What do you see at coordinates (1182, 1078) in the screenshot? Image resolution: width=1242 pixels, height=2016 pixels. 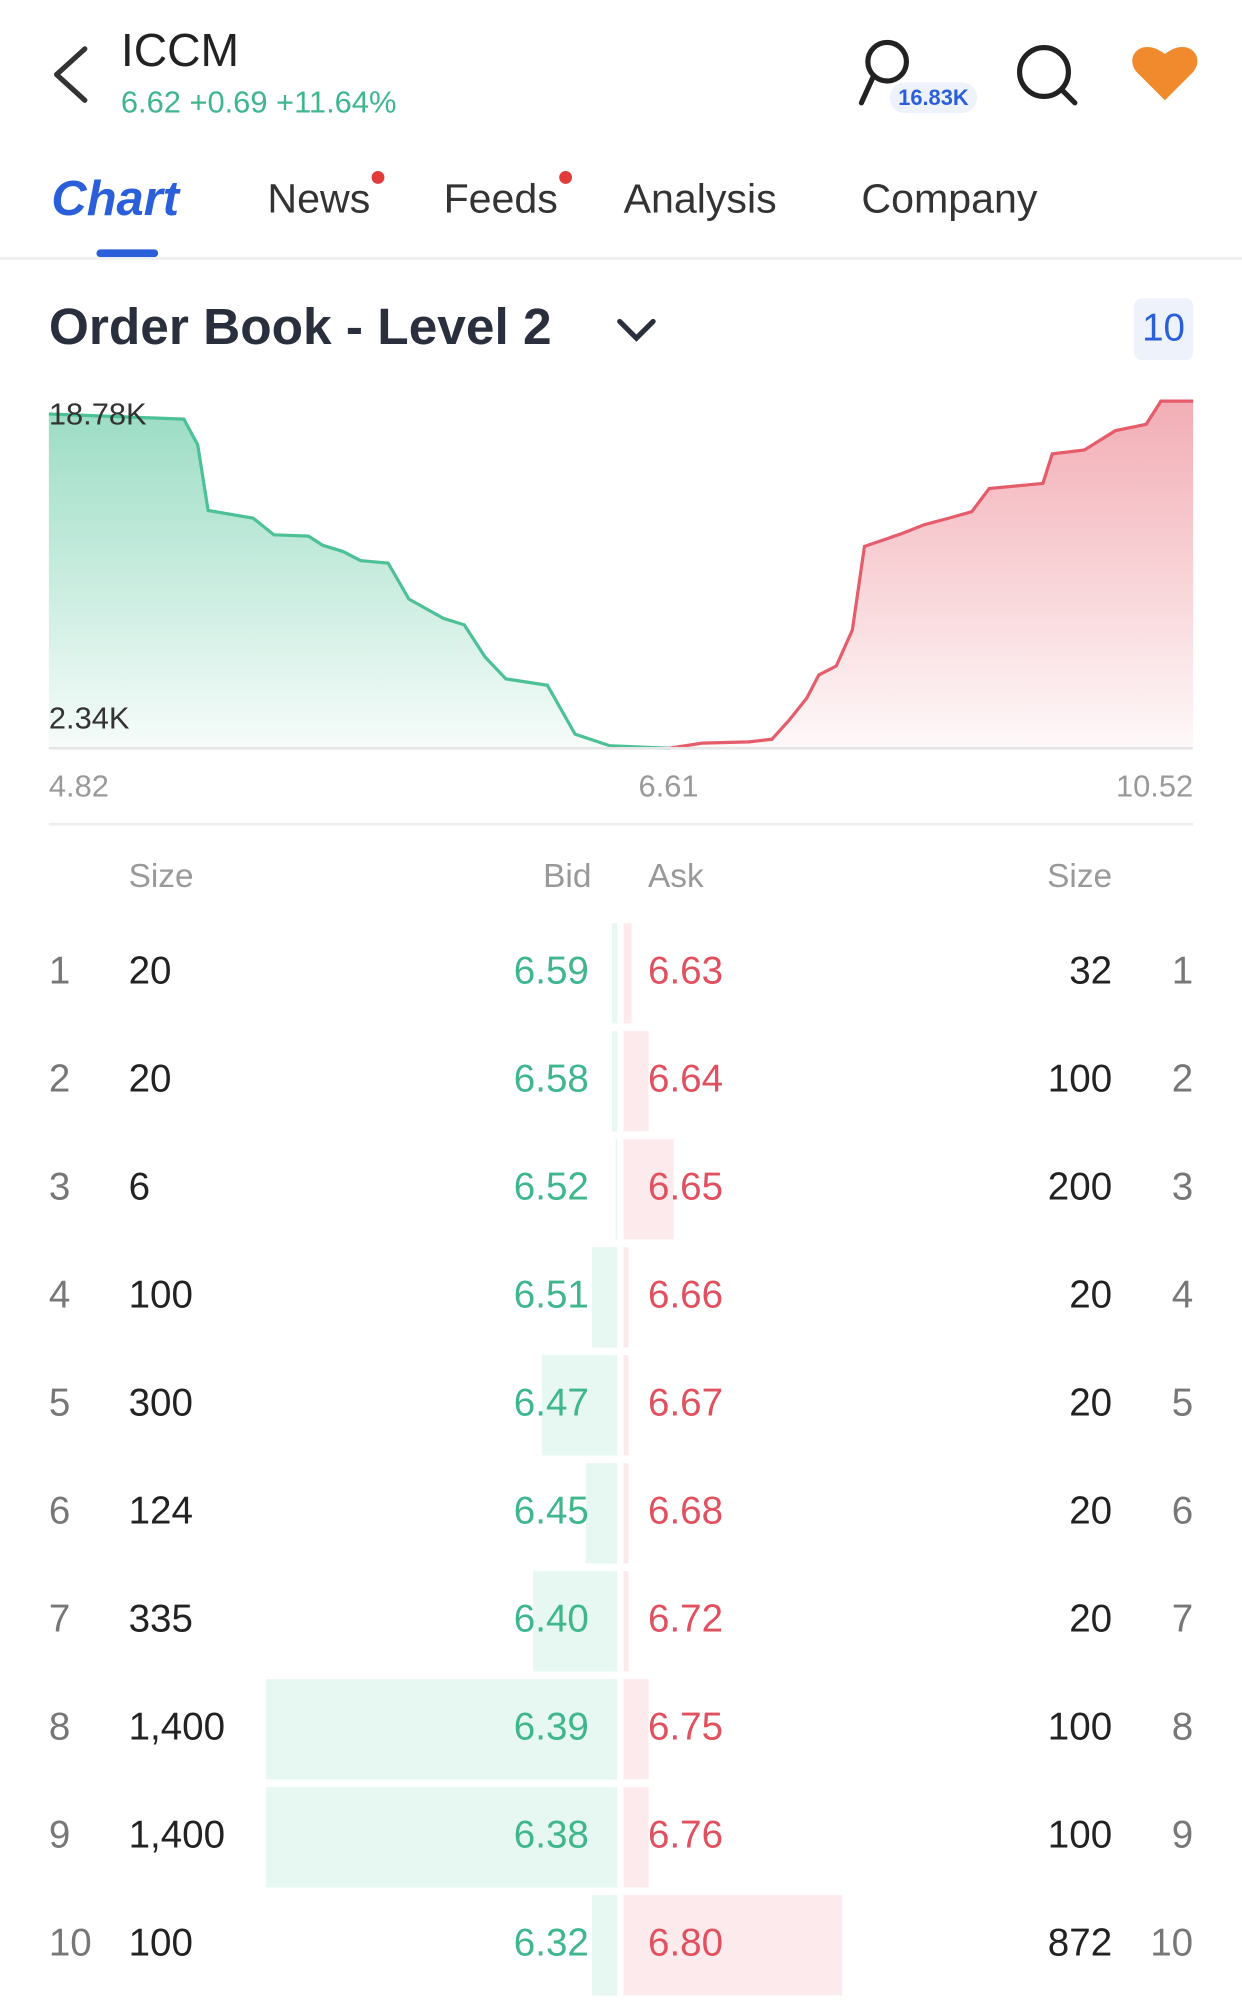 I see `ask-level: 2` at bounding box center [1182, 1078].